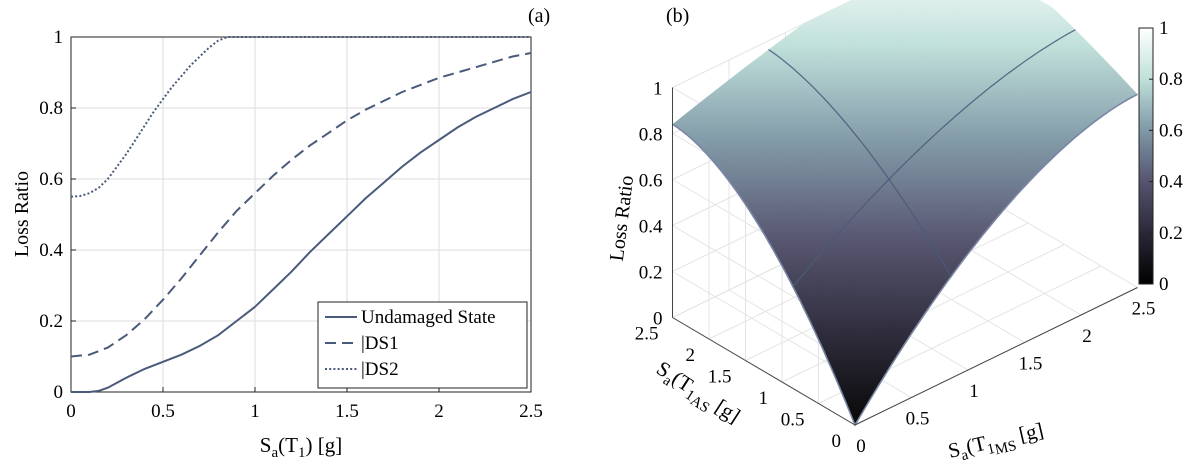 The height and width of the screenshot is (474, 1190). What do you see at coordinates (380, 369) in the screenshot?
I see `legend-entry: |DS2` at bounding box center [380, 369].